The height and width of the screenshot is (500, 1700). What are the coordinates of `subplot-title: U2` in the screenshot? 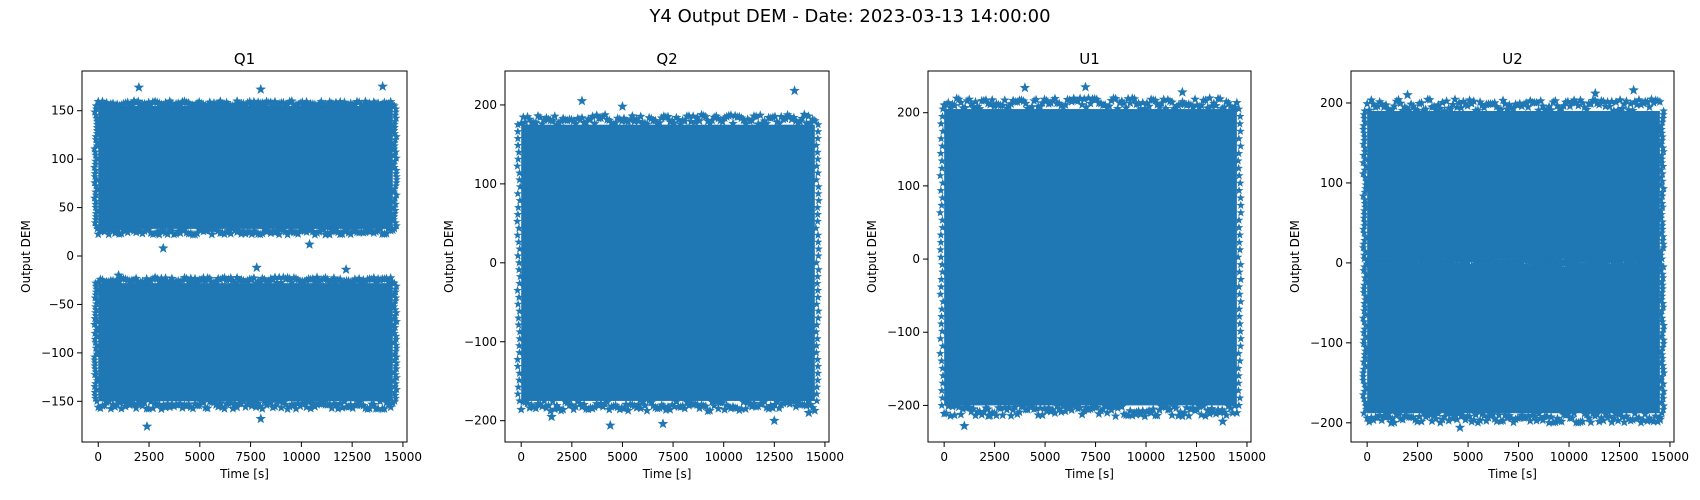 It's located at (1512, 59).